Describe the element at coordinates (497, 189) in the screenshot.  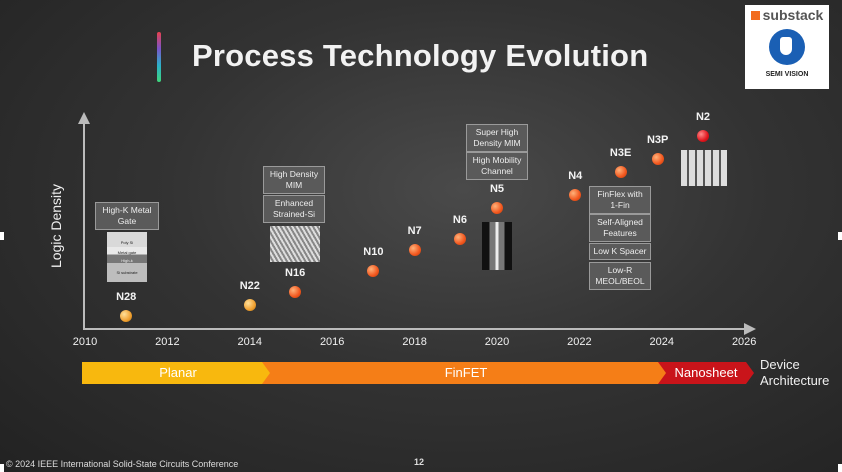
I see `node-label-n5: N5` at that location.